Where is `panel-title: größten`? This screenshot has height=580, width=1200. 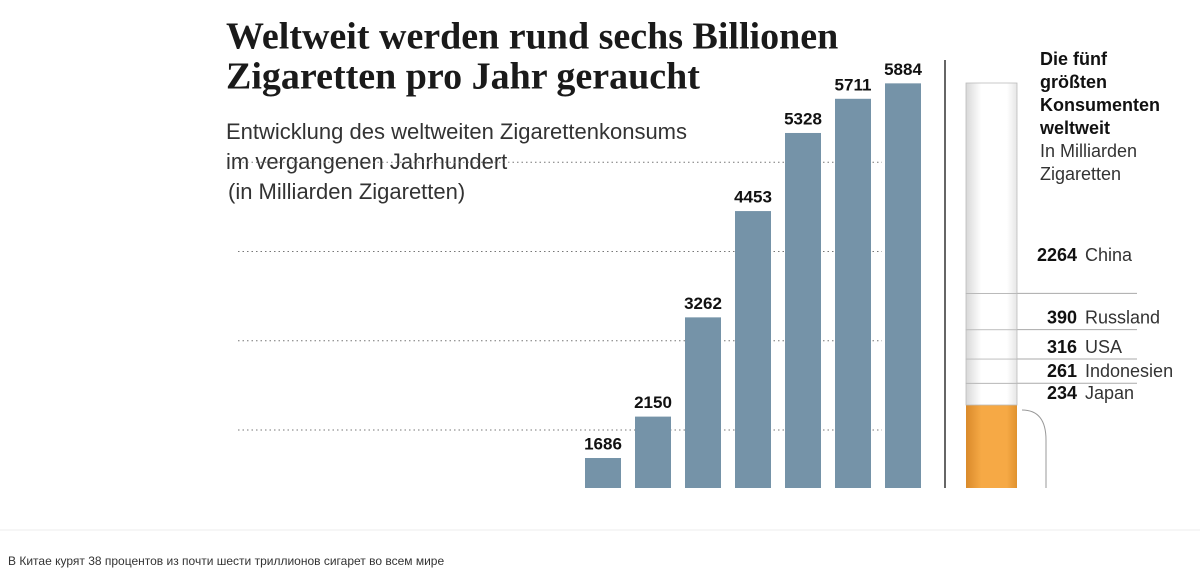
panel-title: größten is located at coordinates (1073, 82).